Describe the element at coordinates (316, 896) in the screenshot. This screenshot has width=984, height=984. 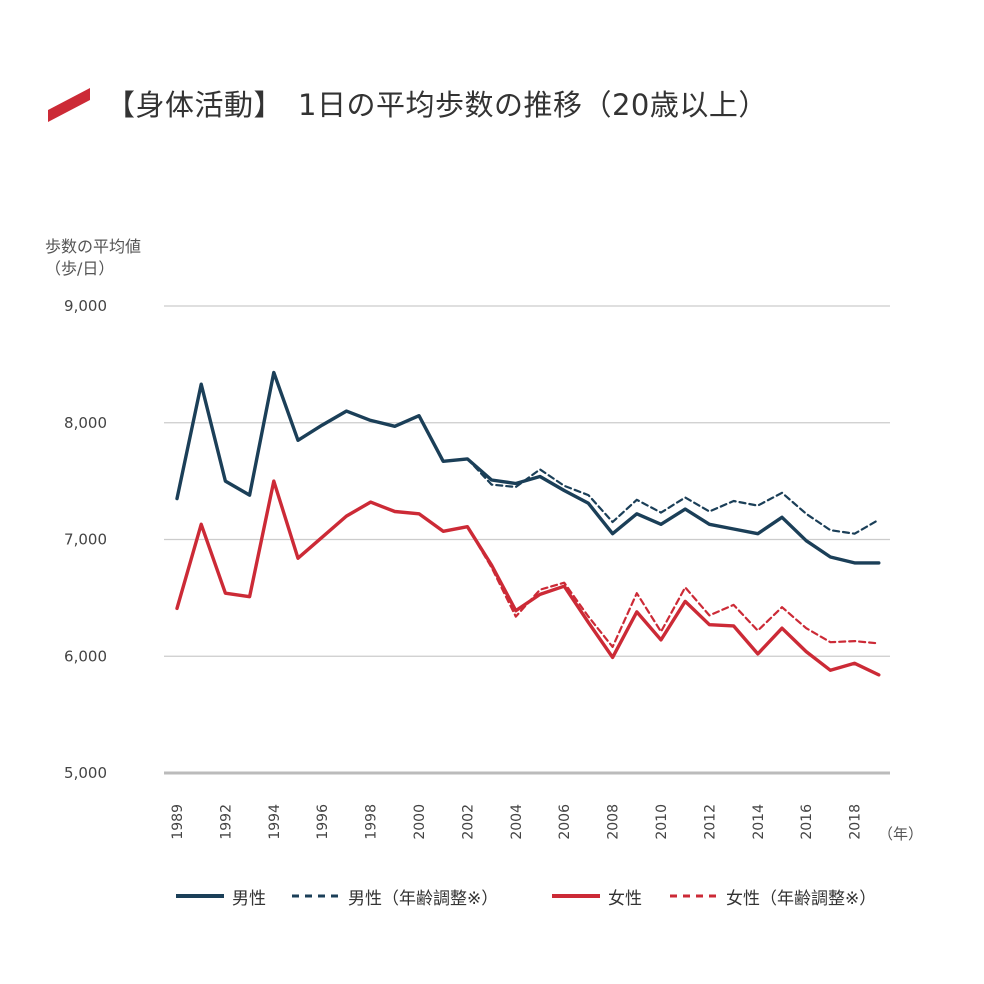
I see `legend-swatch-male-adjusted` at that location.